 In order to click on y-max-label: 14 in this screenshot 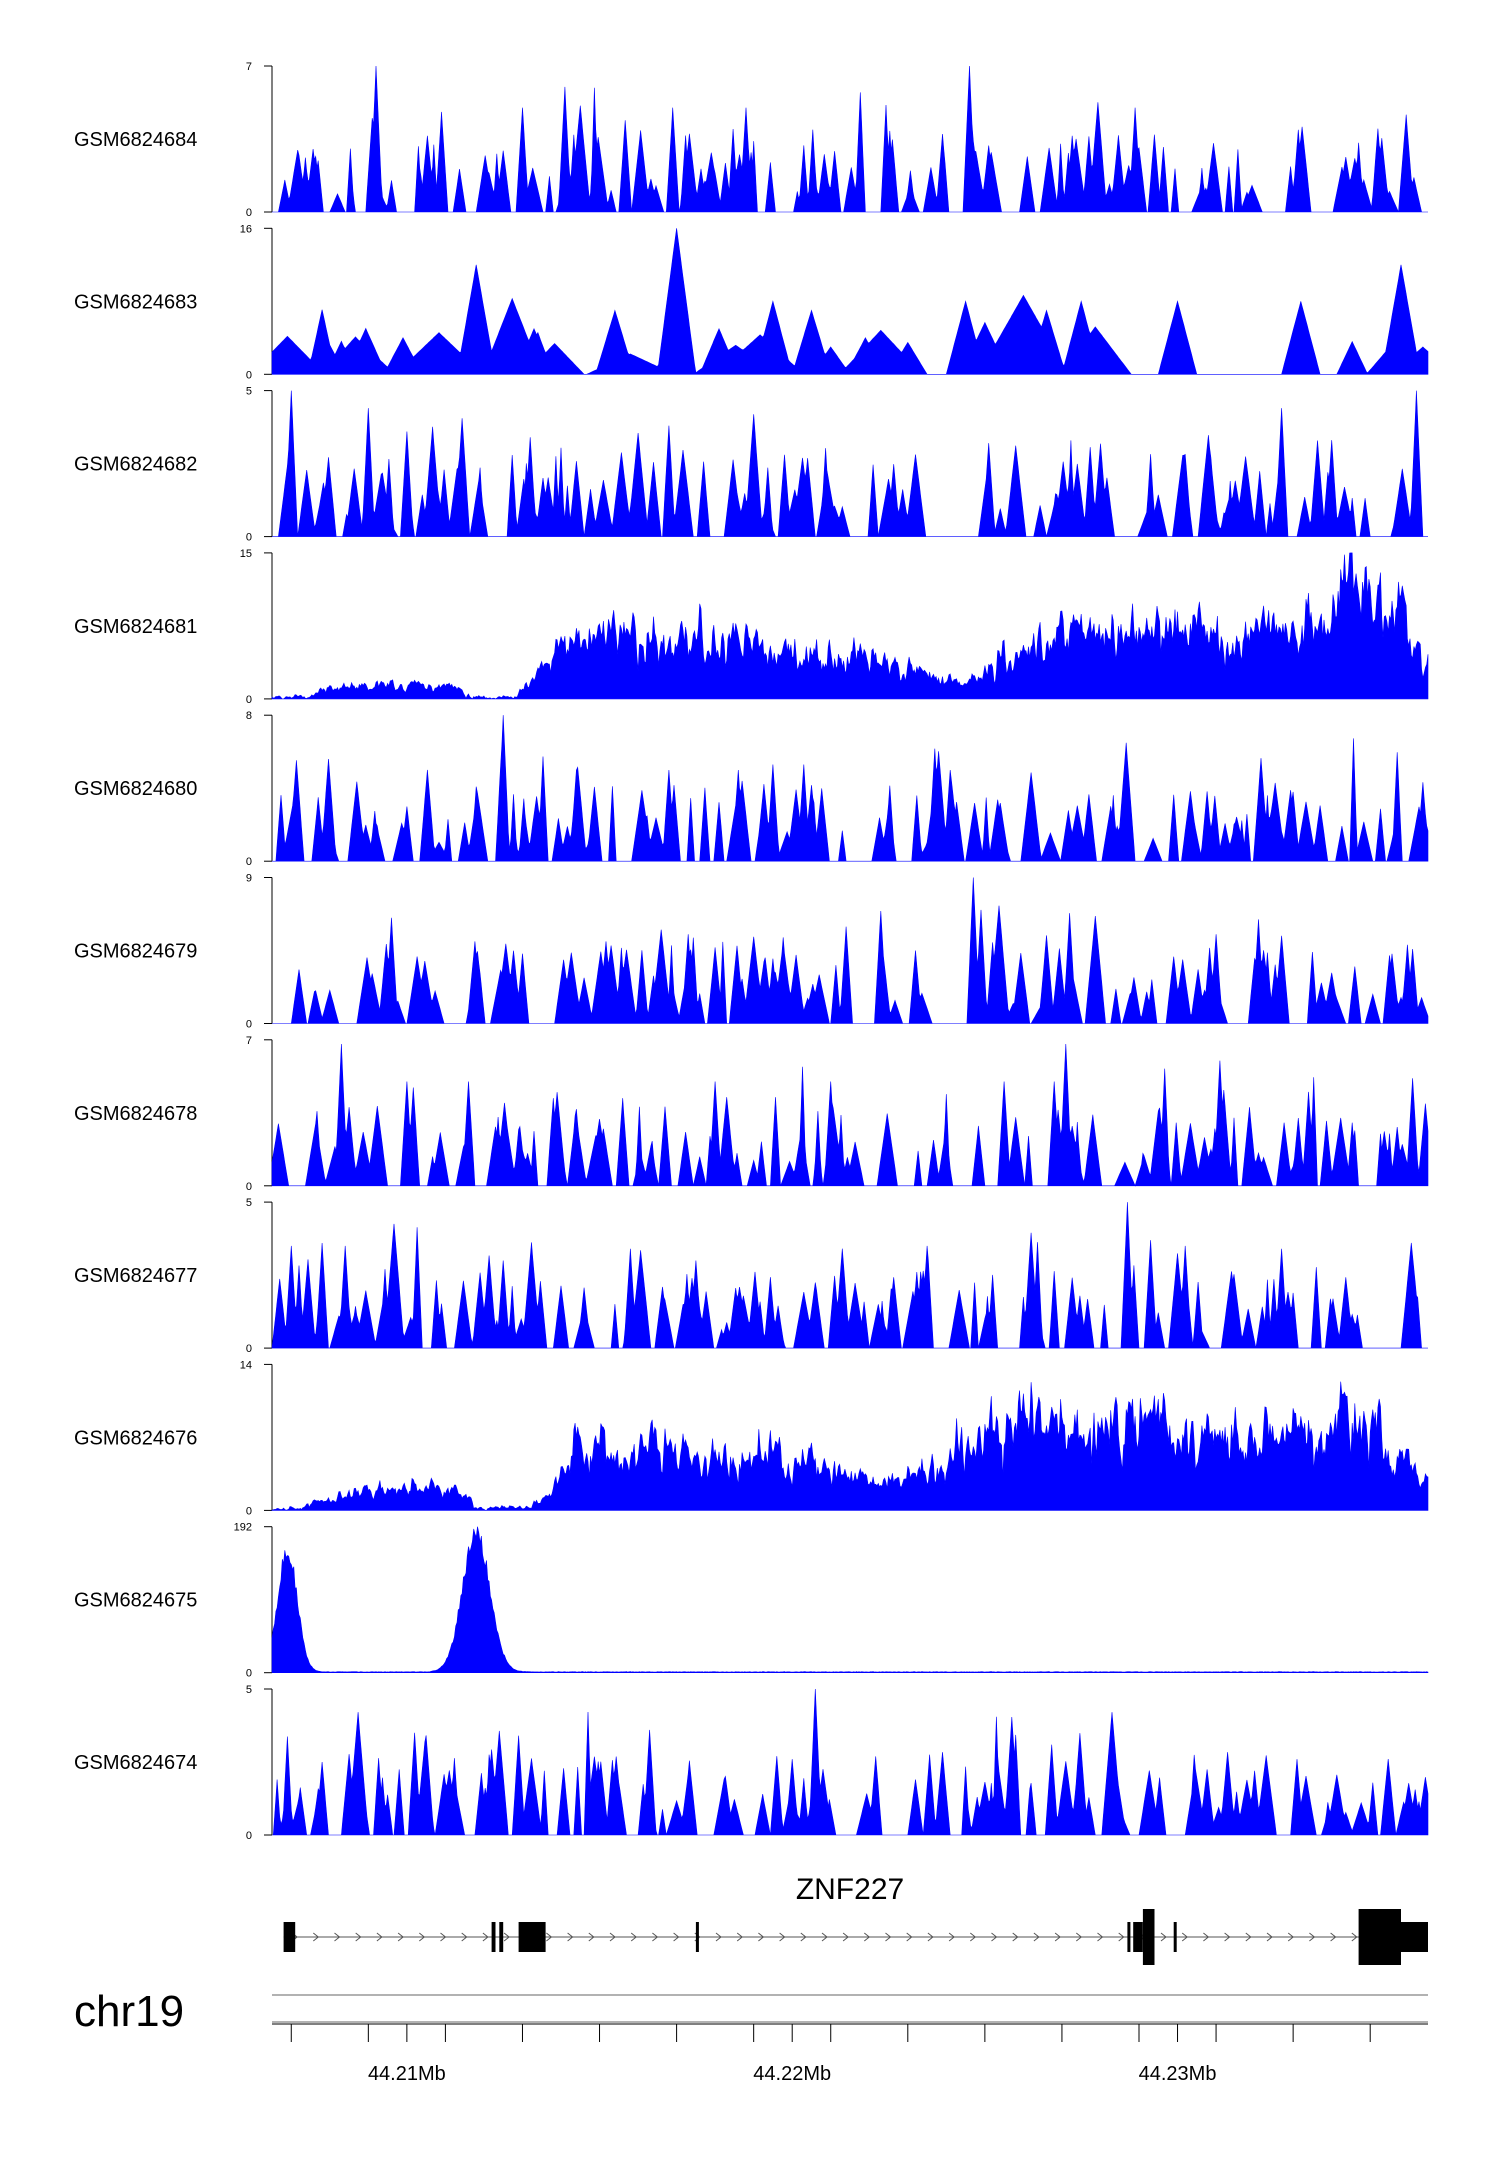, I will do `click(246, 1365)`.